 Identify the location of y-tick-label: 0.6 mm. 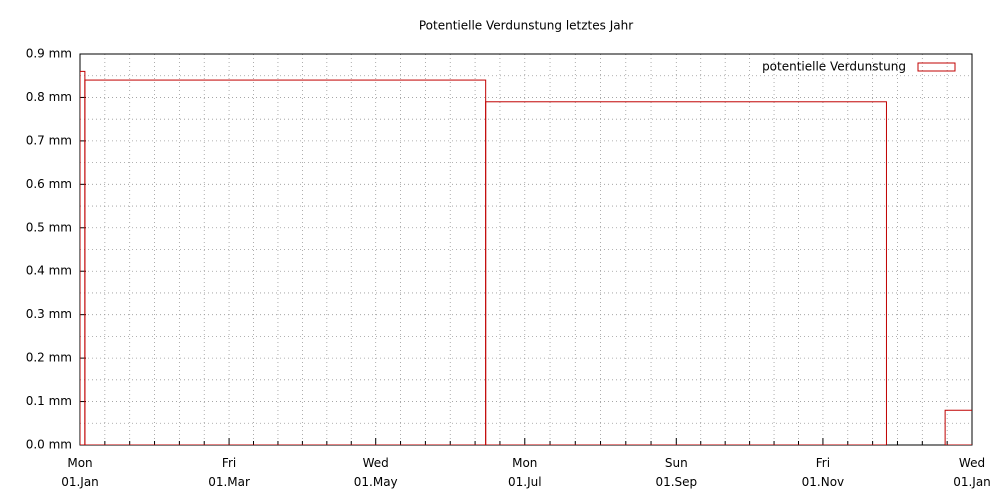
(49, 184).